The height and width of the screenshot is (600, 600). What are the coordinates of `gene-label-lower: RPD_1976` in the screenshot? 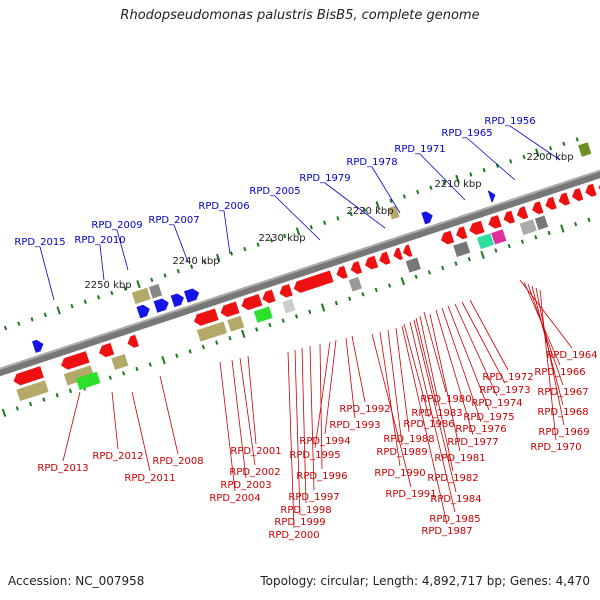 It's located at (480, 429).